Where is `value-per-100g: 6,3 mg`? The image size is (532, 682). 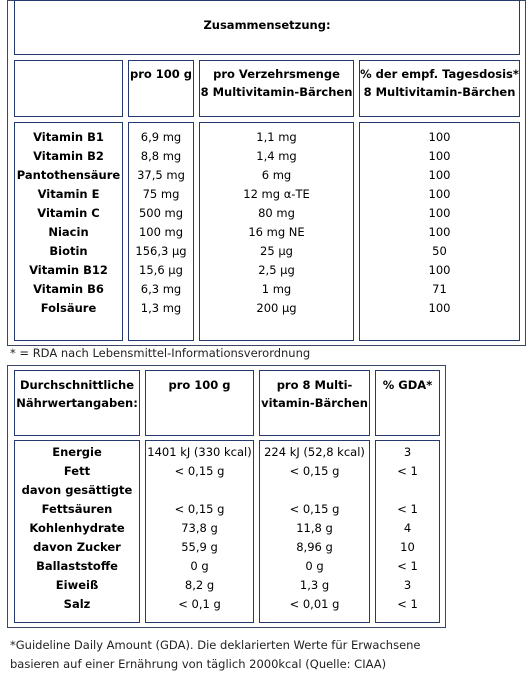
value-per-100g: 6,3 mg is located at coordinates (161, 289).